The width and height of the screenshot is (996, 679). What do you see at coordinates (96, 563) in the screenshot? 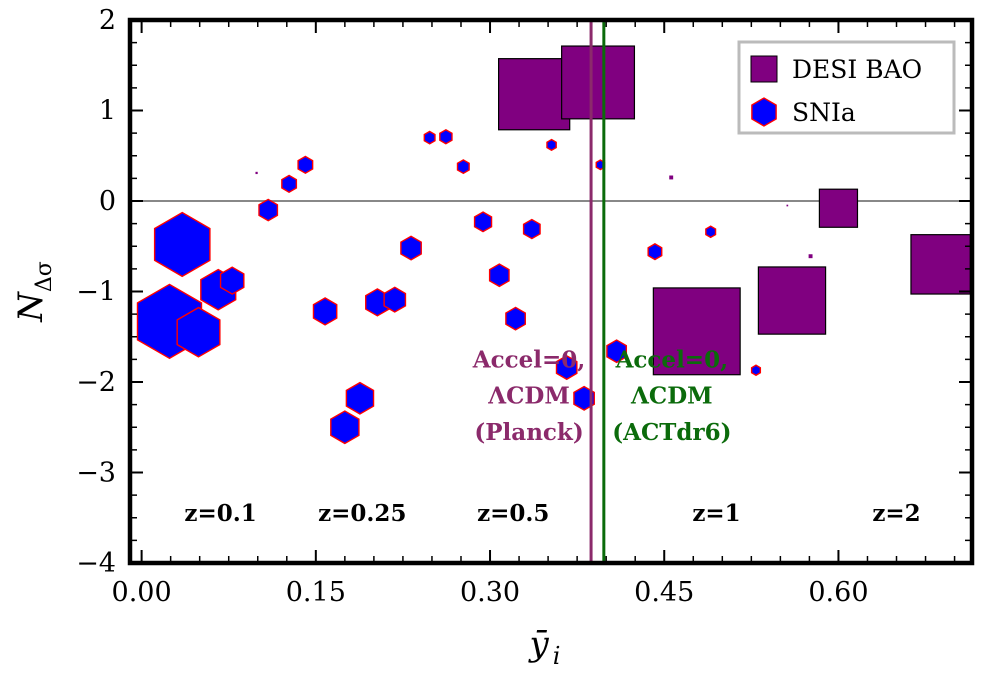
I see `y-tick-label: −4` at bounding box center [96, 563].